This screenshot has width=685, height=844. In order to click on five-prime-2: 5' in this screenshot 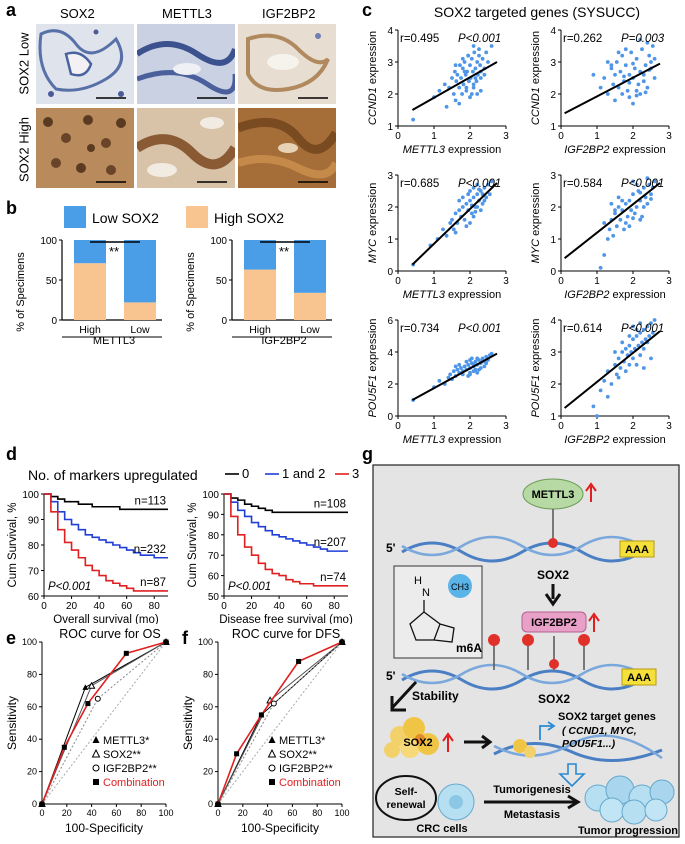, I will do `click(391, 676)`.